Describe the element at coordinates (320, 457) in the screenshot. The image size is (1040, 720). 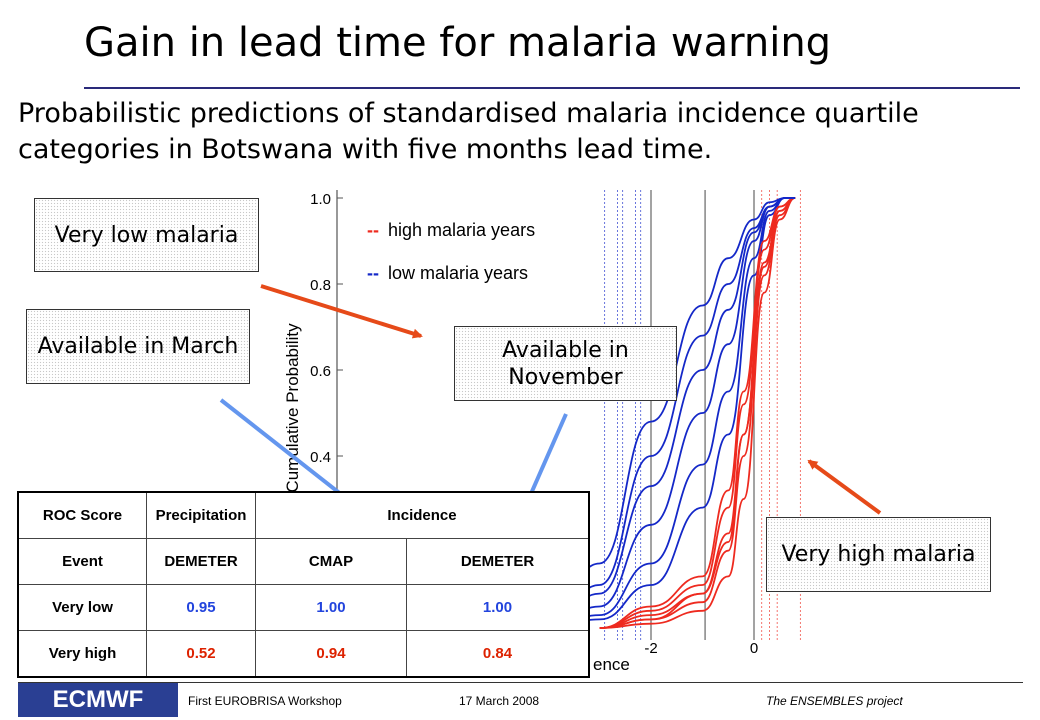
I see `y-tick-label: 0.4` at that location.